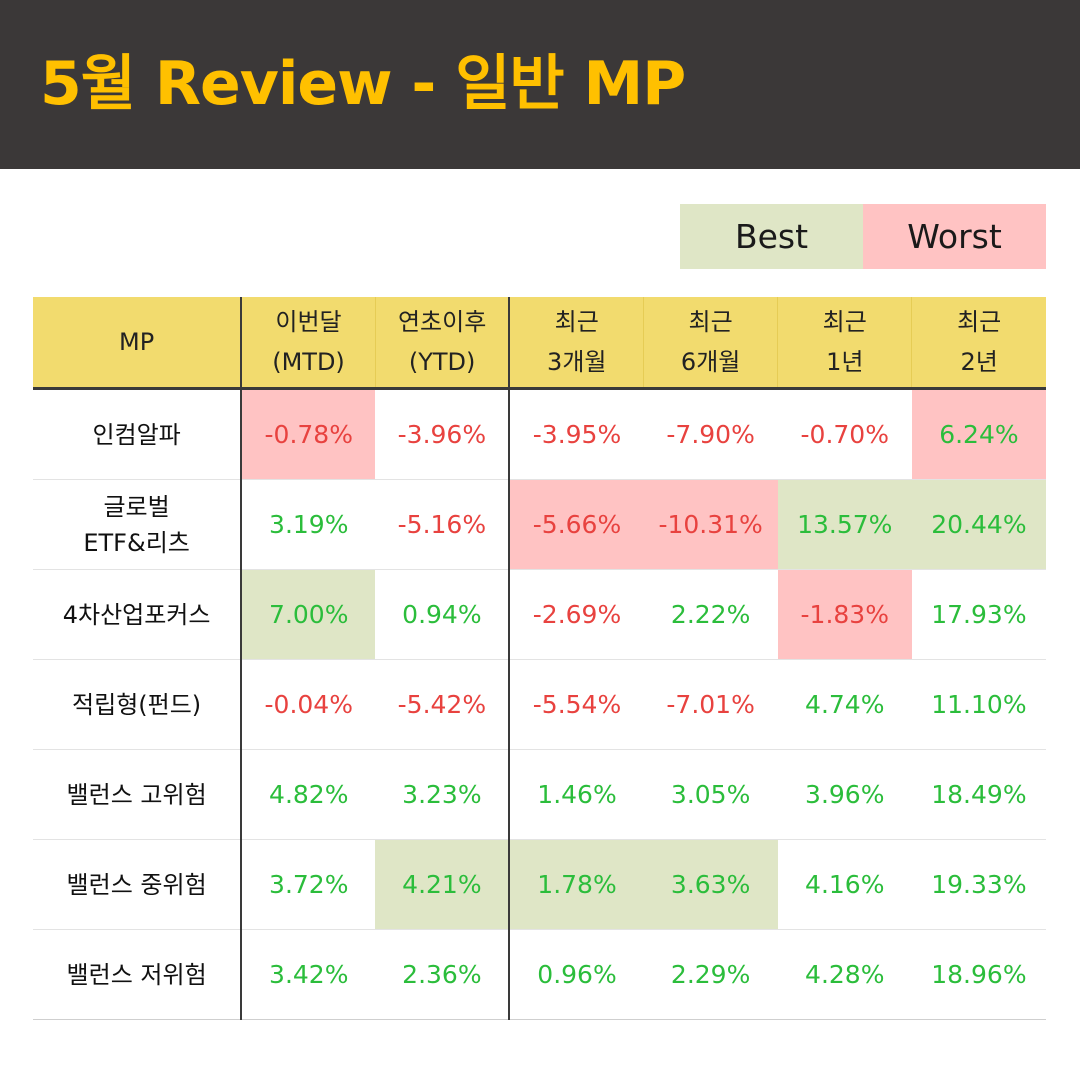  Describe the element at coordinates (308, 884) in the screenshot. I see `return-cell-mtd: 3.72%` at that location.